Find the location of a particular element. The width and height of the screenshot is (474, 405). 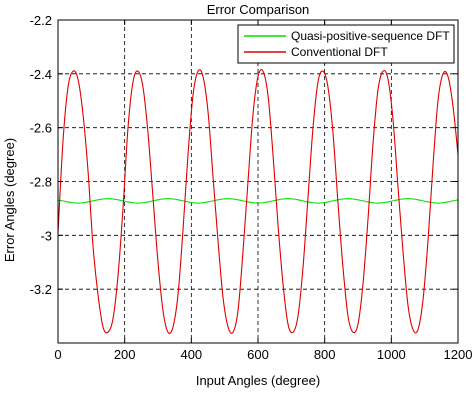

legend-label-conventional-dft: Conventional DFT is located at coordinates (339, 52).